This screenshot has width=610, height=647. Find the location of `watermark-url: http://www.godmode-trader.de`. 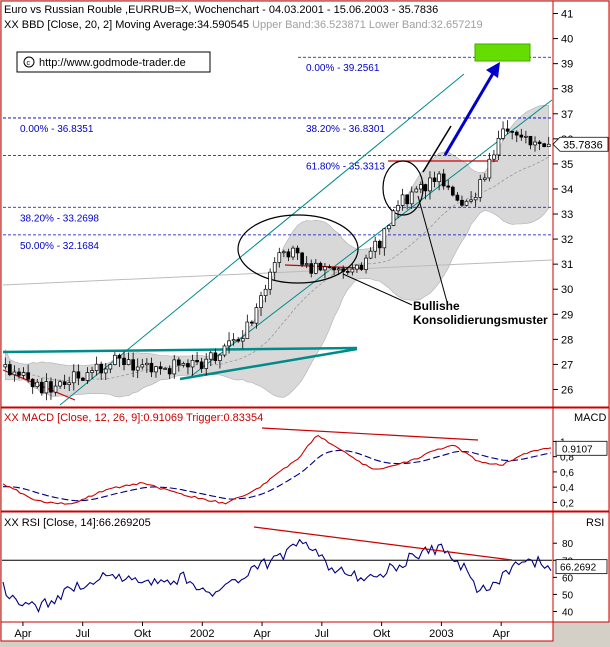

watermark-url: http://www.godmode-trader.de is located at coordinates (112, 63).